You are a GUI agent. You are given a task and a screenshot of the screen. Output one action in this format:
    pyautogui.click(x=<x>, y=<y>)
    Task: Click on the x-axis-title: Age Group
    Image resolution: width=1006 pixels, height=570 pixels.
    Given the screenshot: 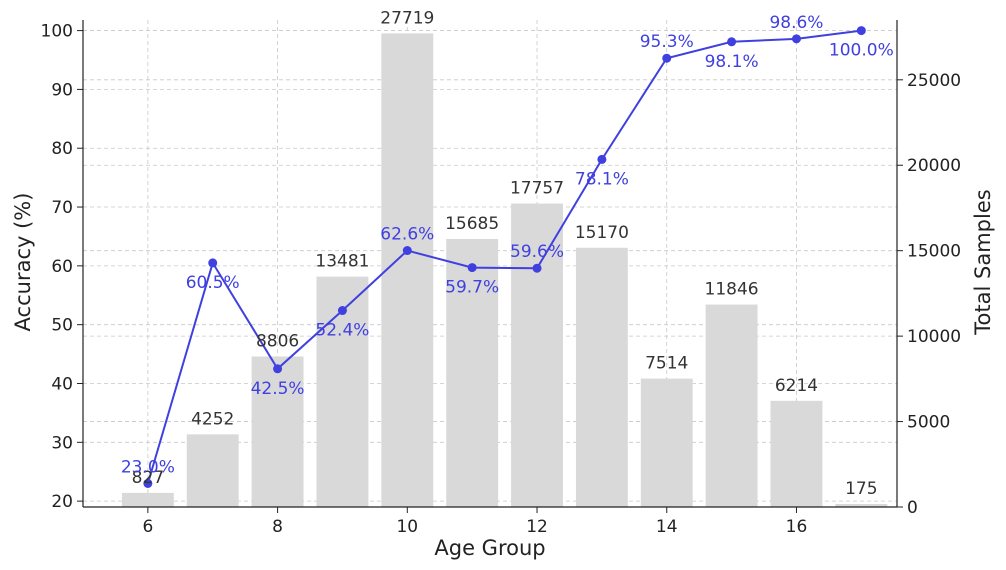 What is the action you would take?
    pyautogui.click(x=489, y=548)
    